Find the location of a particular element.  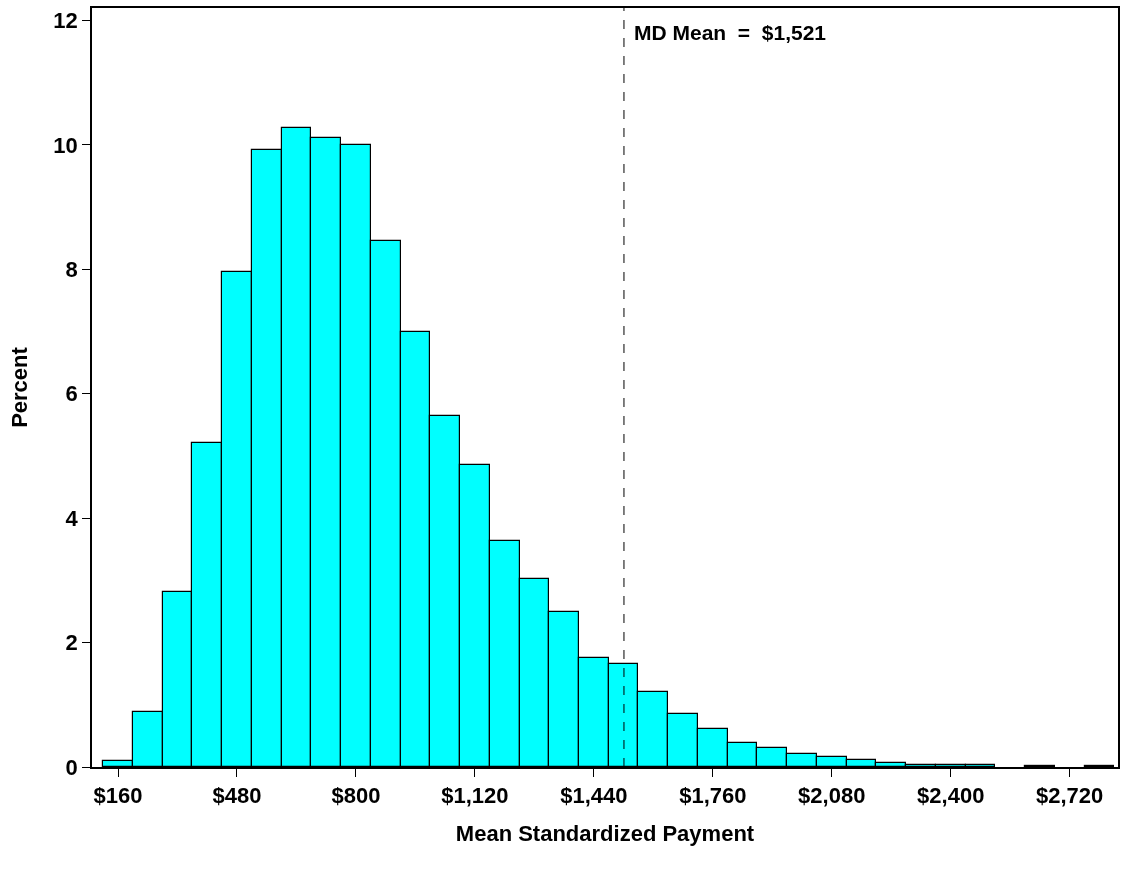

y-axis-title: Percent is located at coordinates (19, 387).